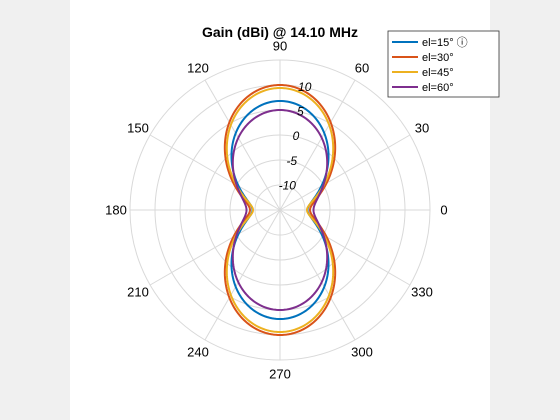 The image size is (560, 420). What do you see at coordinates (300, 112) in the screenshot?
I see `r-tick-label: 5` at bounding box center [300, 112].